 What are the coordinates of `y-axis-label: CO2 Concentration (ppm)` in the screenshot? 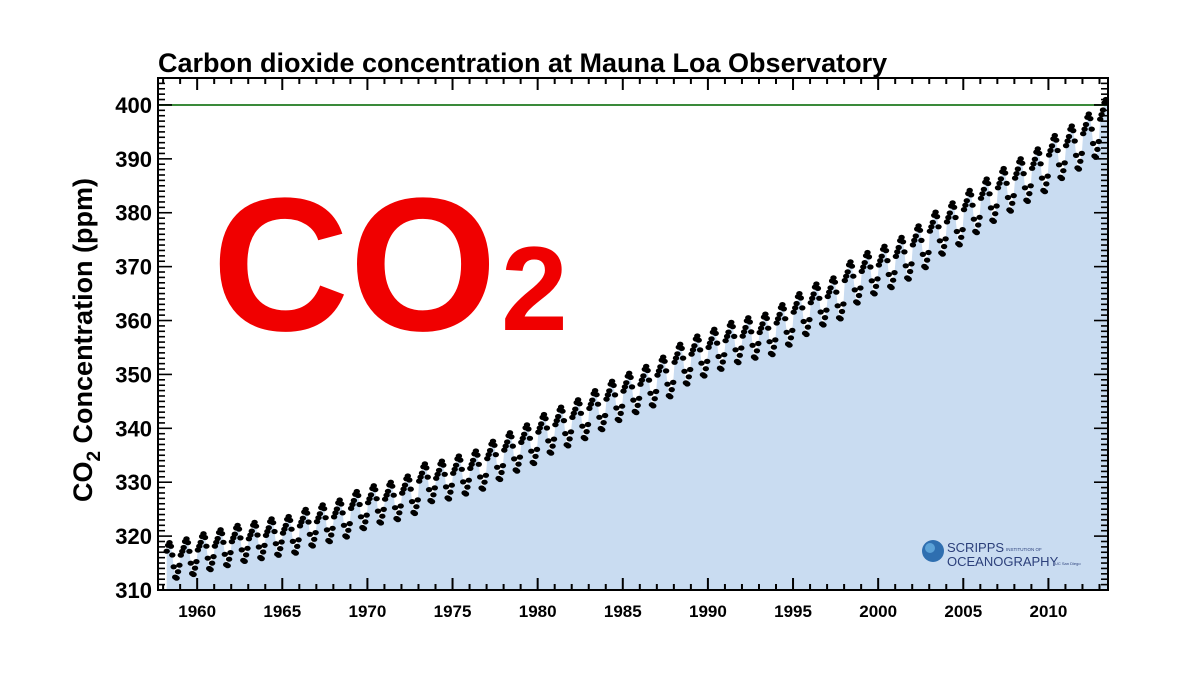 It's located at (86, 340).